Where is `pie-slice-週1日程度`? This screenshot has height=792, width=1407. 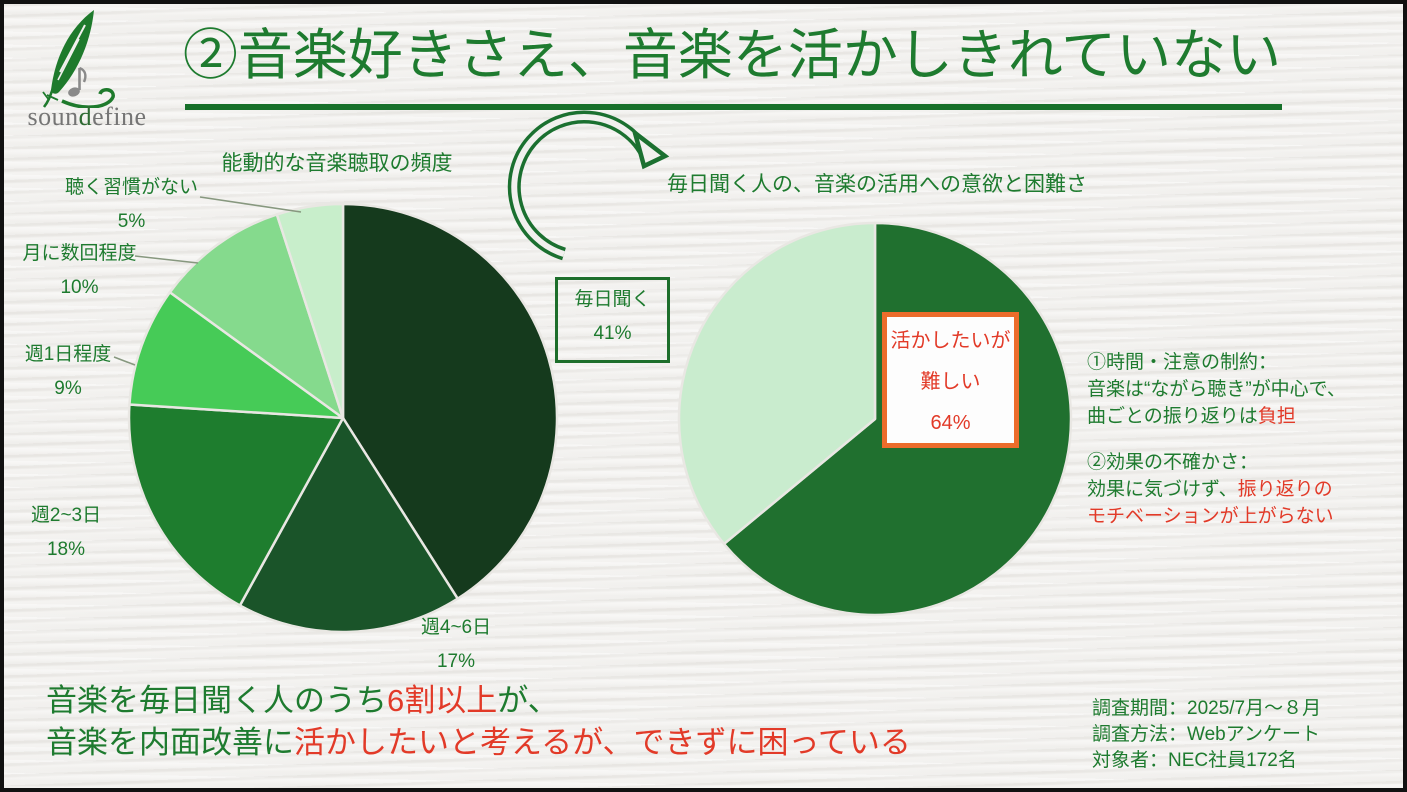
pie-slice-週1日程度 is located at coordinates (236, 355).